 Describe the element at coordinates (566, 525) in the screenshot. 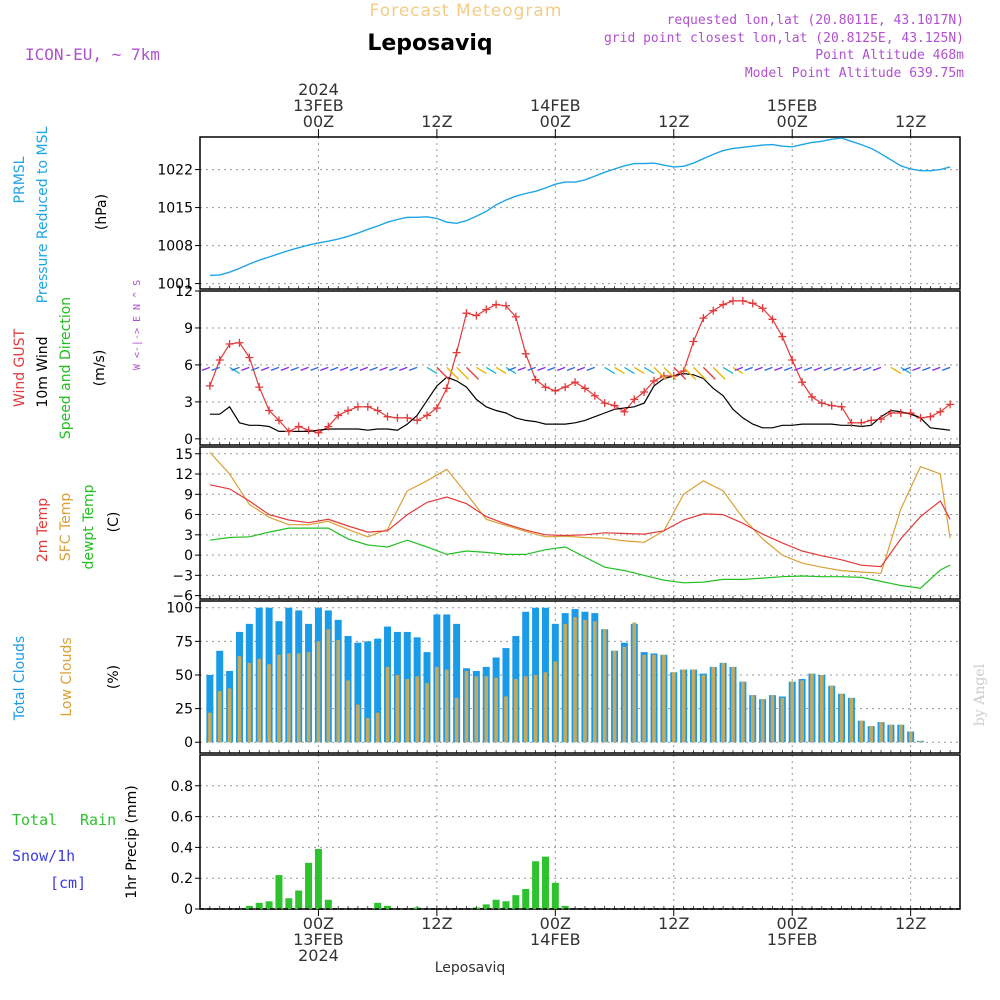

I see `temperature-panel: −6 −3 0 3 6 9 12 15` at that location.